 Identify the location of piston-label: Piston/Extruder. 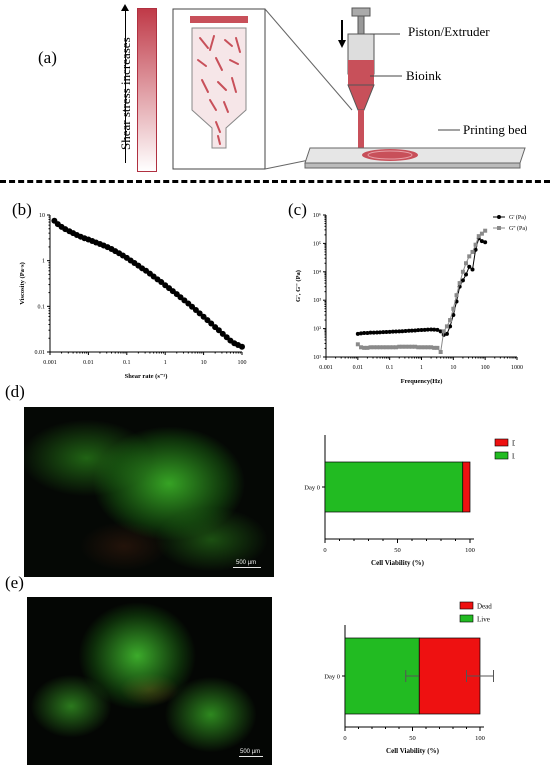
(449, 31).